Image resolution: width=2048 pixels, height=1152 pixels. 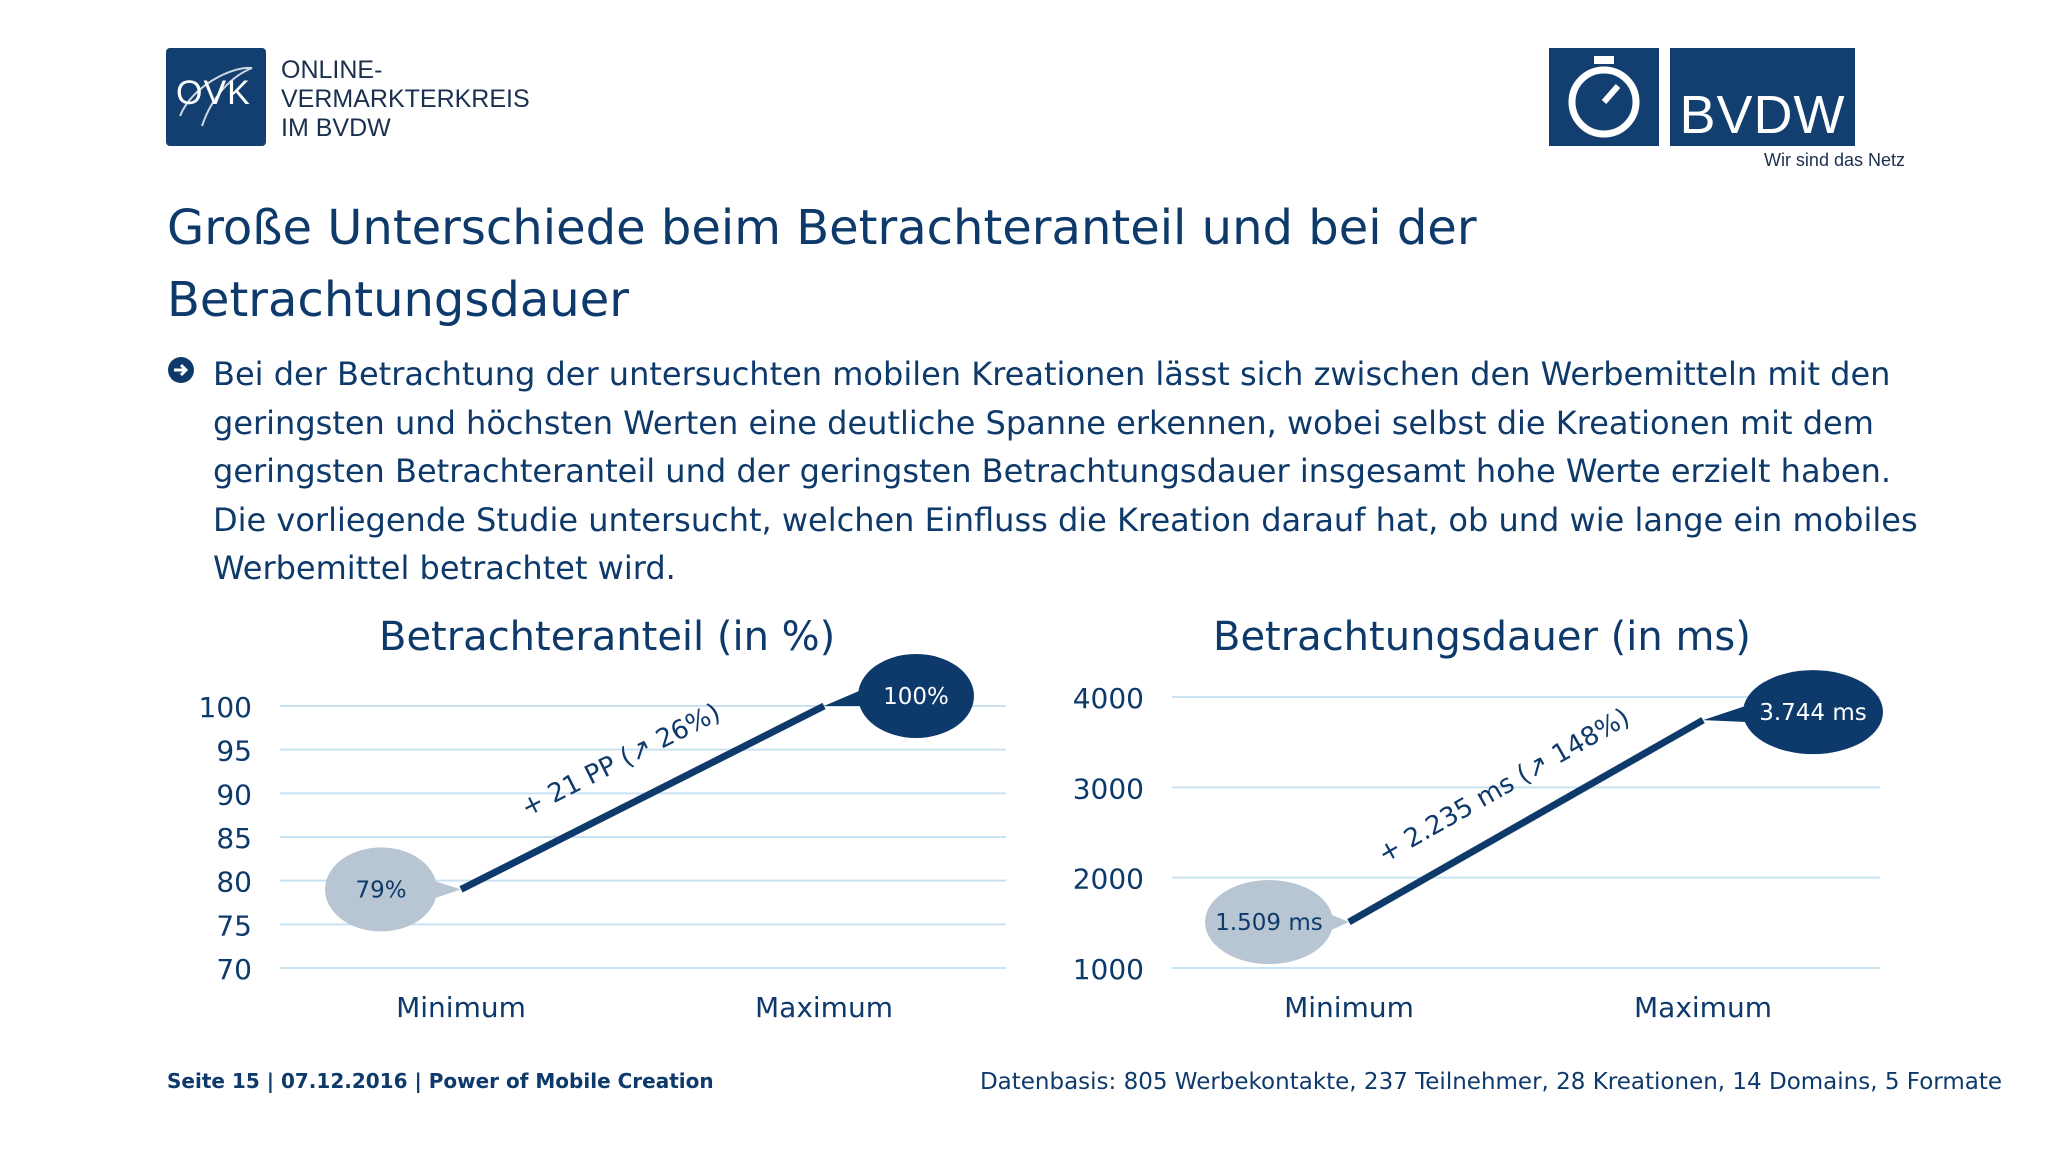 I want to click on stopwatch-icon, so click(x=1604, y=97).